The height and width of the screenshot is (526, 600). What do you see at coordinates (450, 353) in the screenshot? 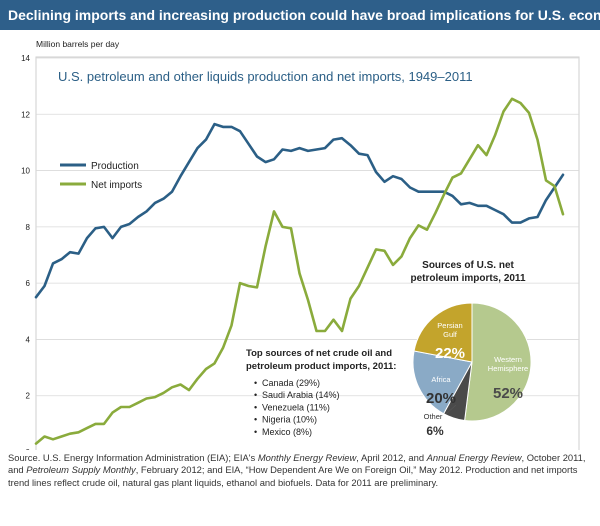
I see `pie-value-persian: 22%` at bounding box center [450, 353].